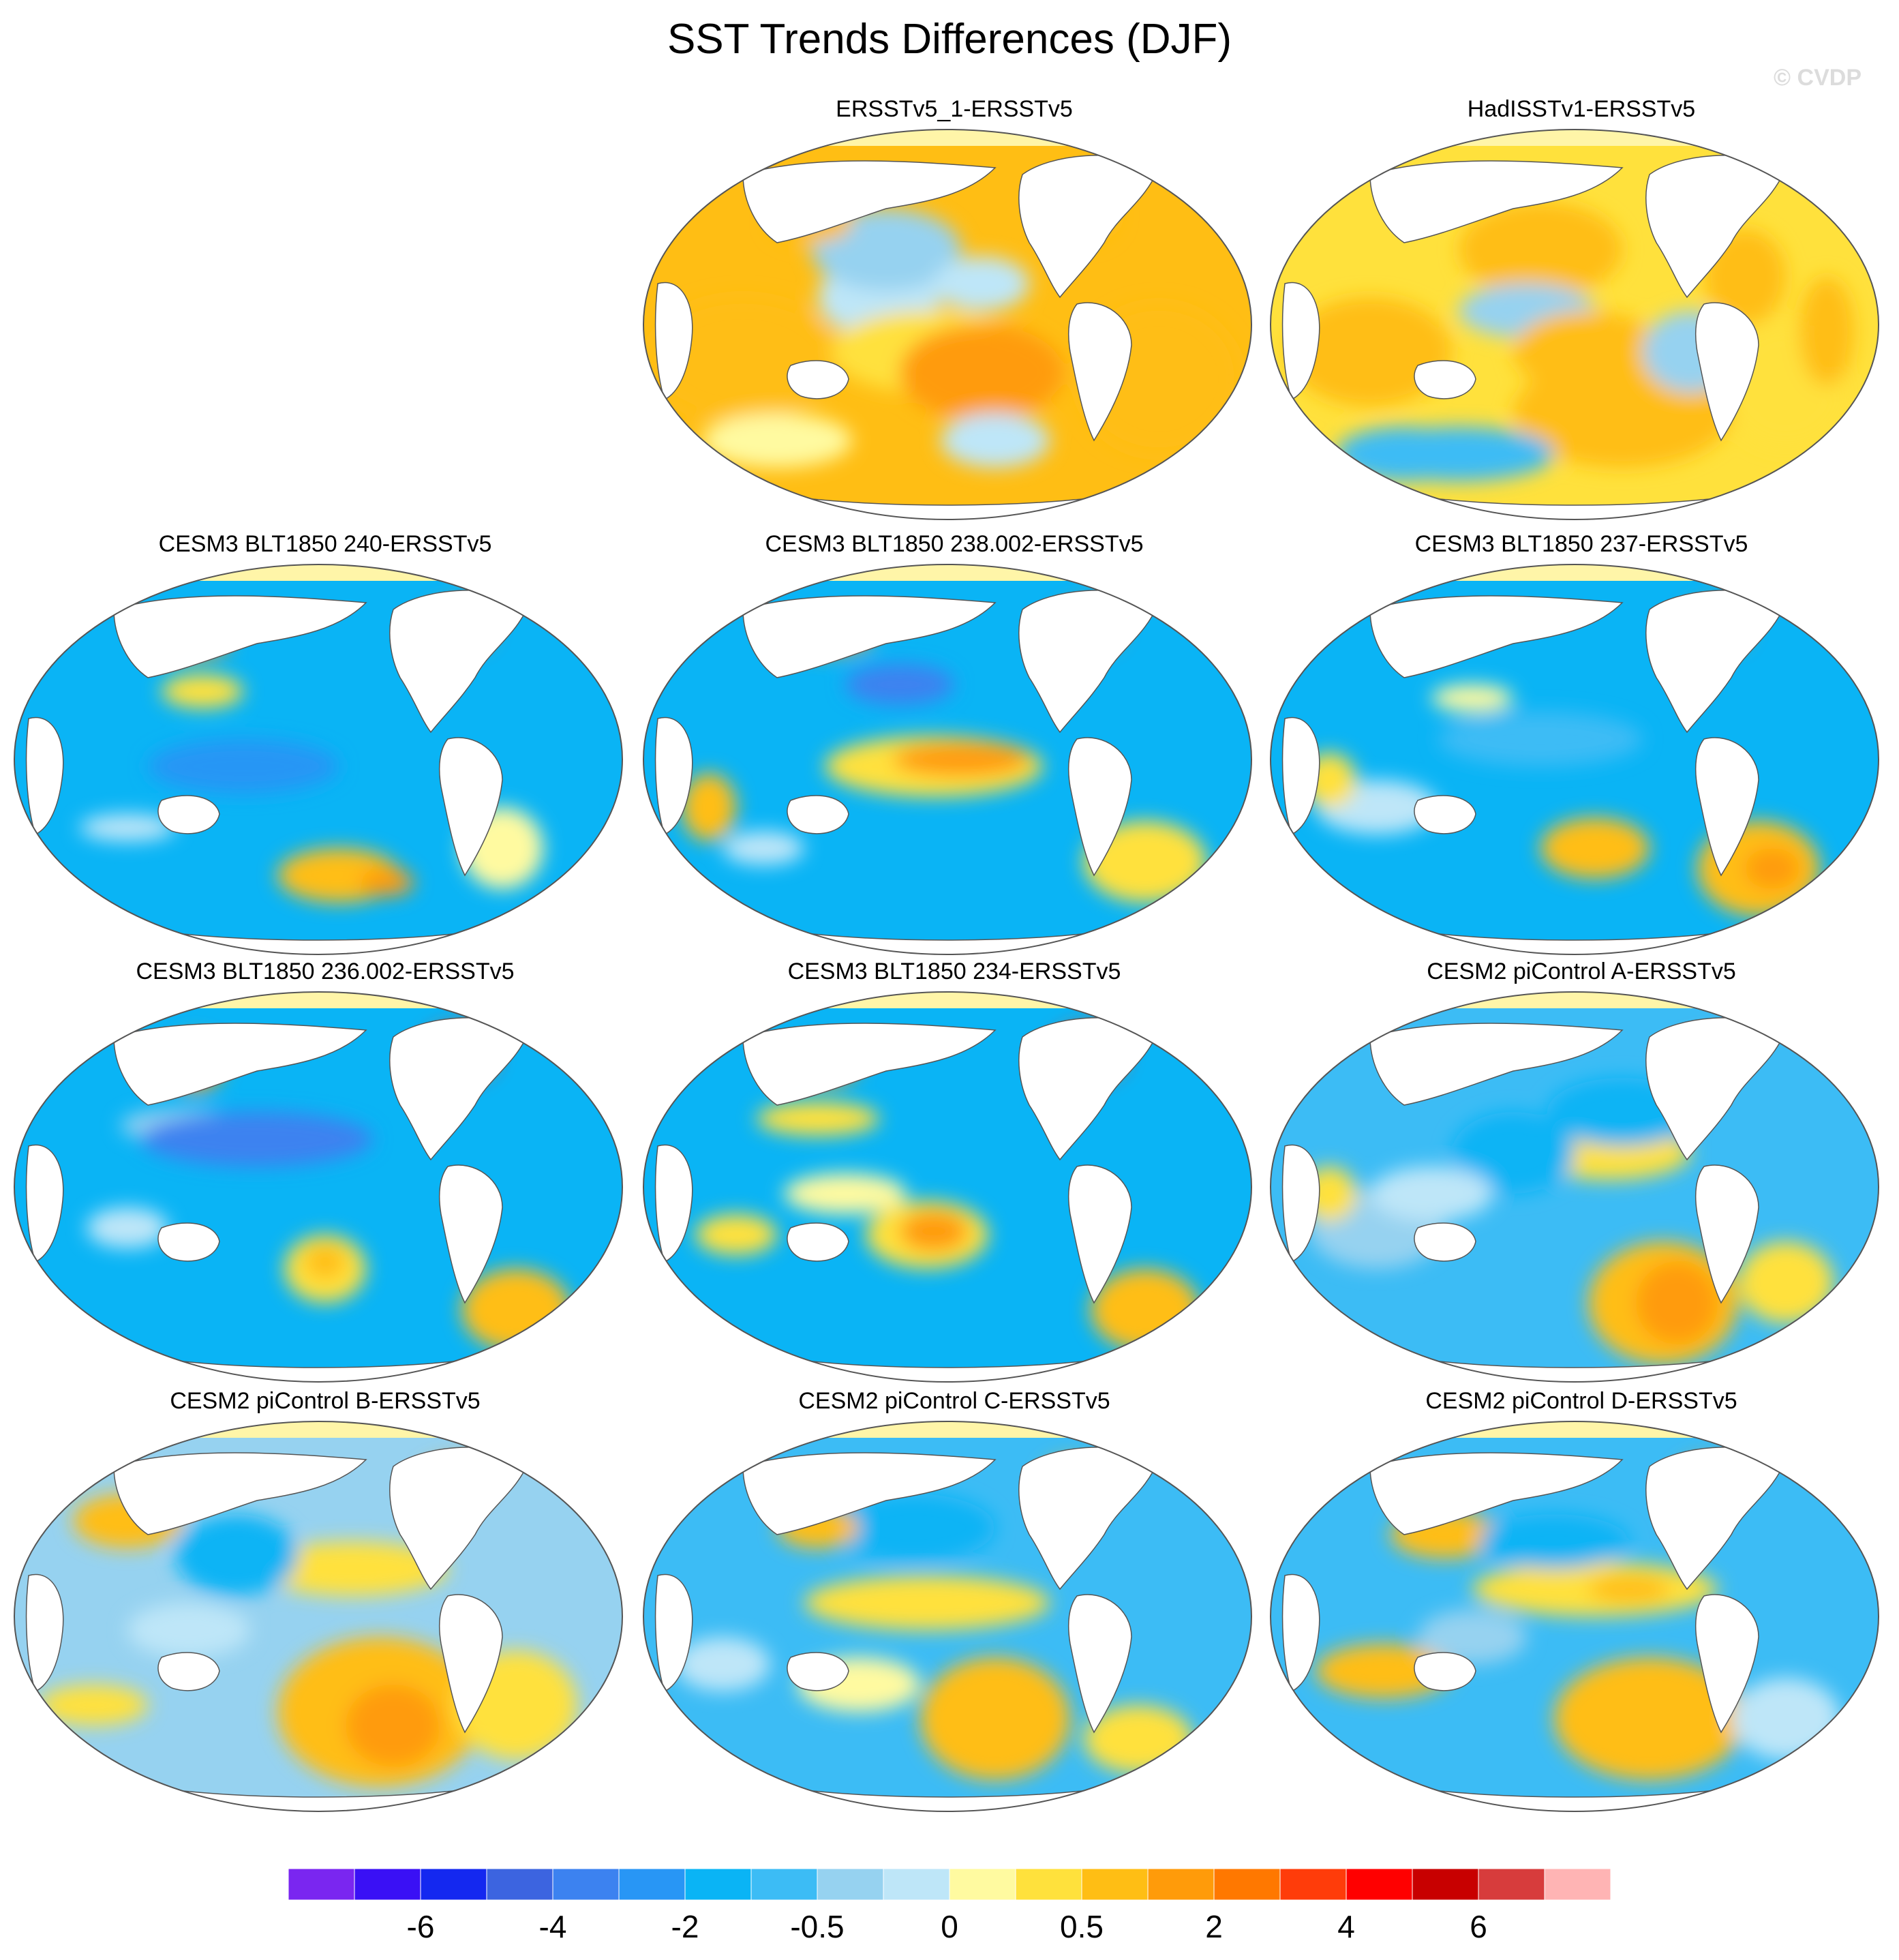 This screenshot has width=1899, height=1960. I want to click on map-panel: CESM3 BLT1850 234-ERSSTv5, so click(954, 1176).